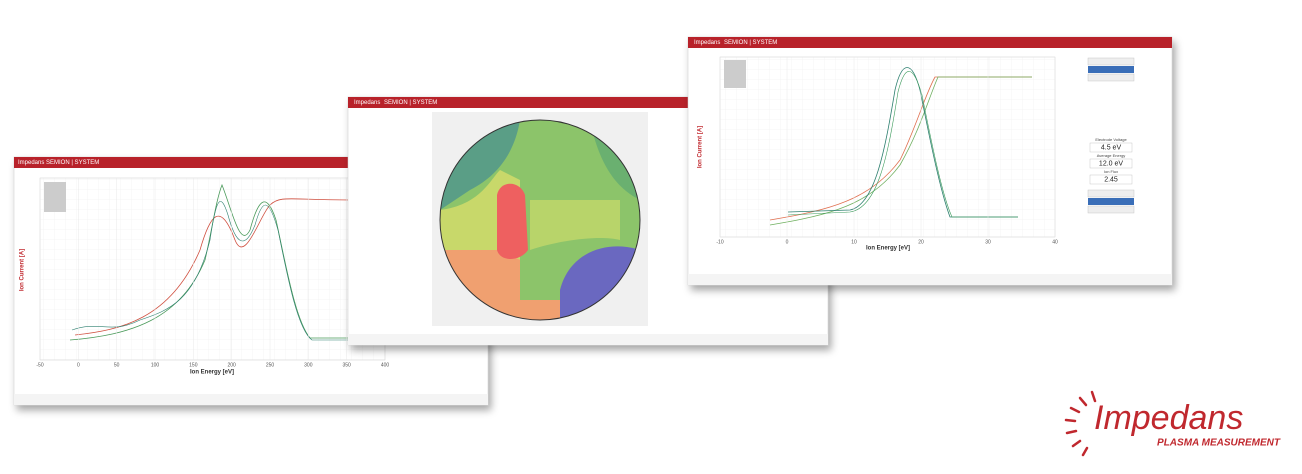 The width and height of the screenshot is (1302, 474). I want to click on readout-value: 2.45, so click(1111, 179).